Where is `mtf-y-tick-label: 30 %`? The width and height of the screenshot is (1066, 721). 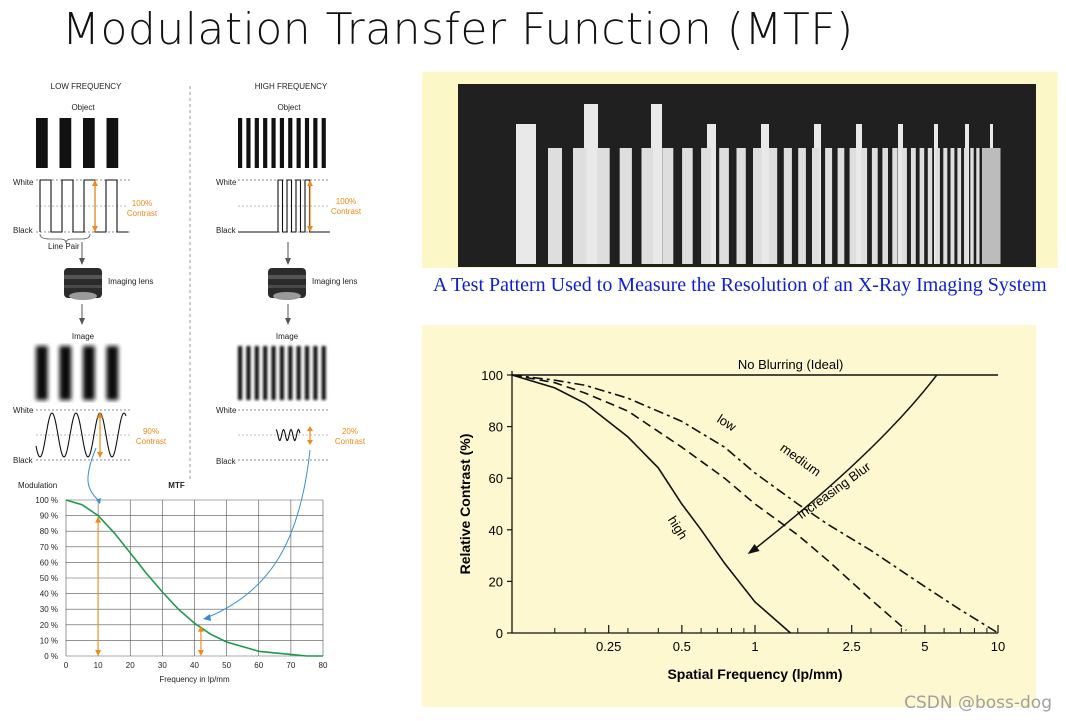 mtf-y-tick-label: 30 % is located at coordinates (49, 609).